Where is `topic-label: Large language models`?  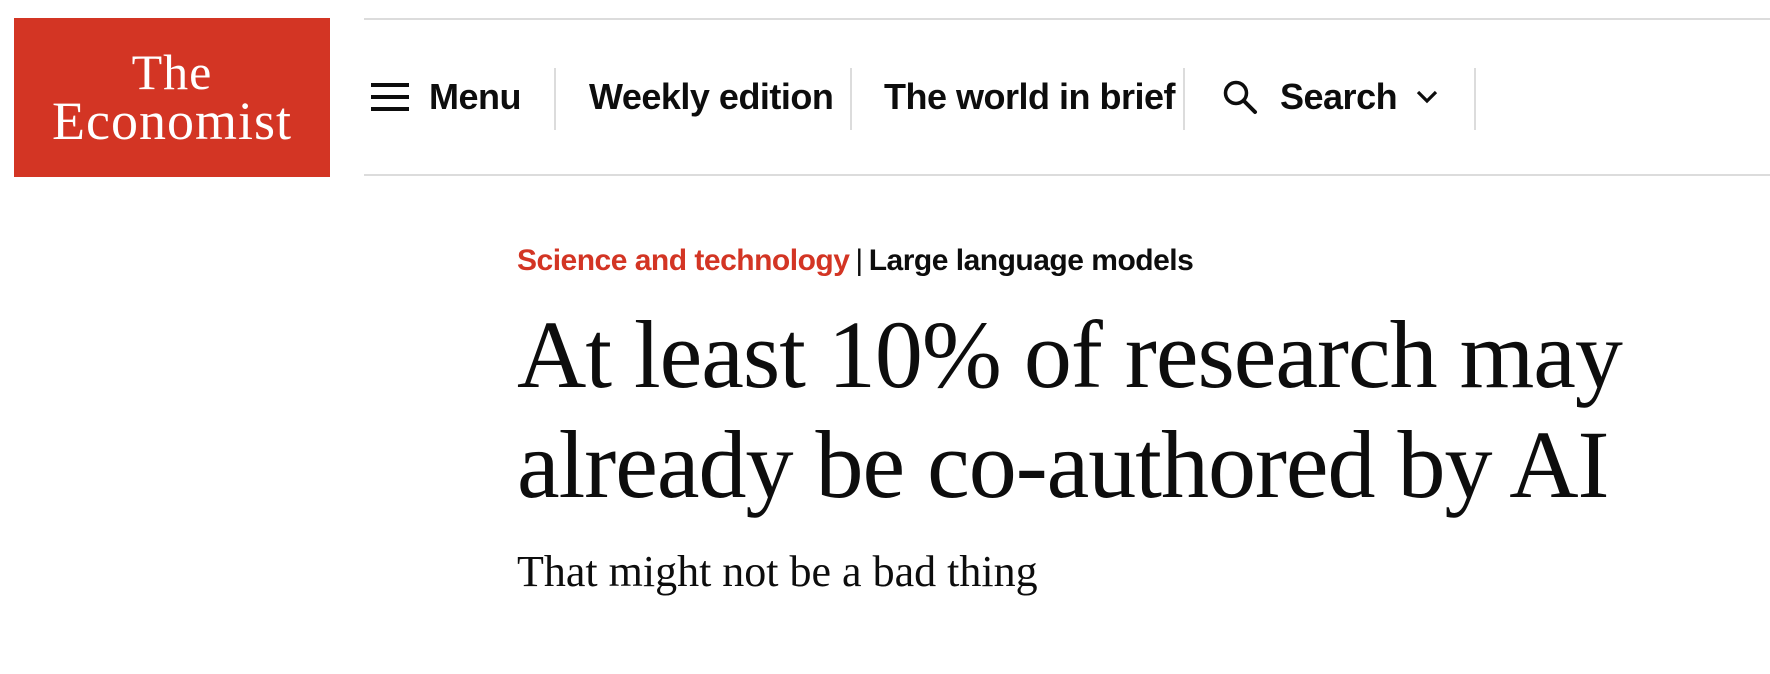
topic-label: Large language models is located at coordinates (1031, 260).